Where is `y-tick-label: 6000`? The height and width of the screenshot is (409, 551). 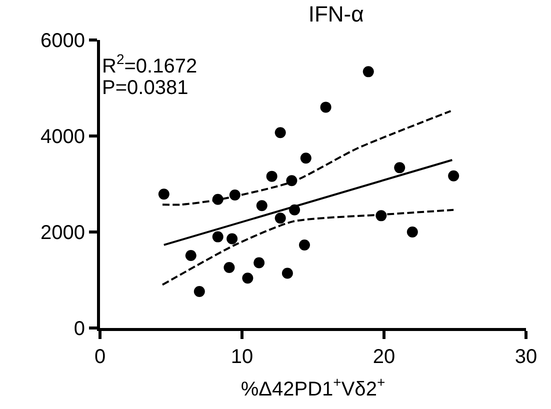
y-tick-label: 6000 is located at coordinates (62, 41).